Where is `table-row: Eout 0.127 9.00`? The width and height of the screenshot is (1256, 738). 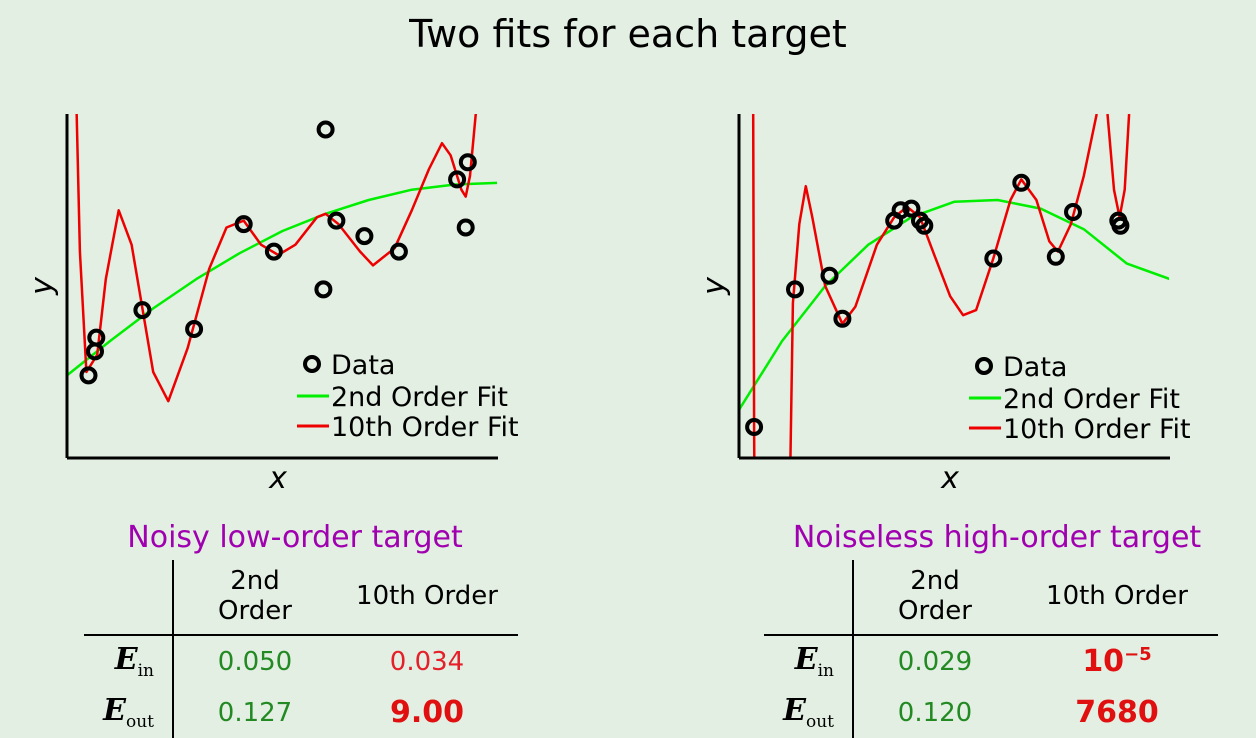 table-row: Eout 0.127 9.00 is located at coordinates (301, 712).